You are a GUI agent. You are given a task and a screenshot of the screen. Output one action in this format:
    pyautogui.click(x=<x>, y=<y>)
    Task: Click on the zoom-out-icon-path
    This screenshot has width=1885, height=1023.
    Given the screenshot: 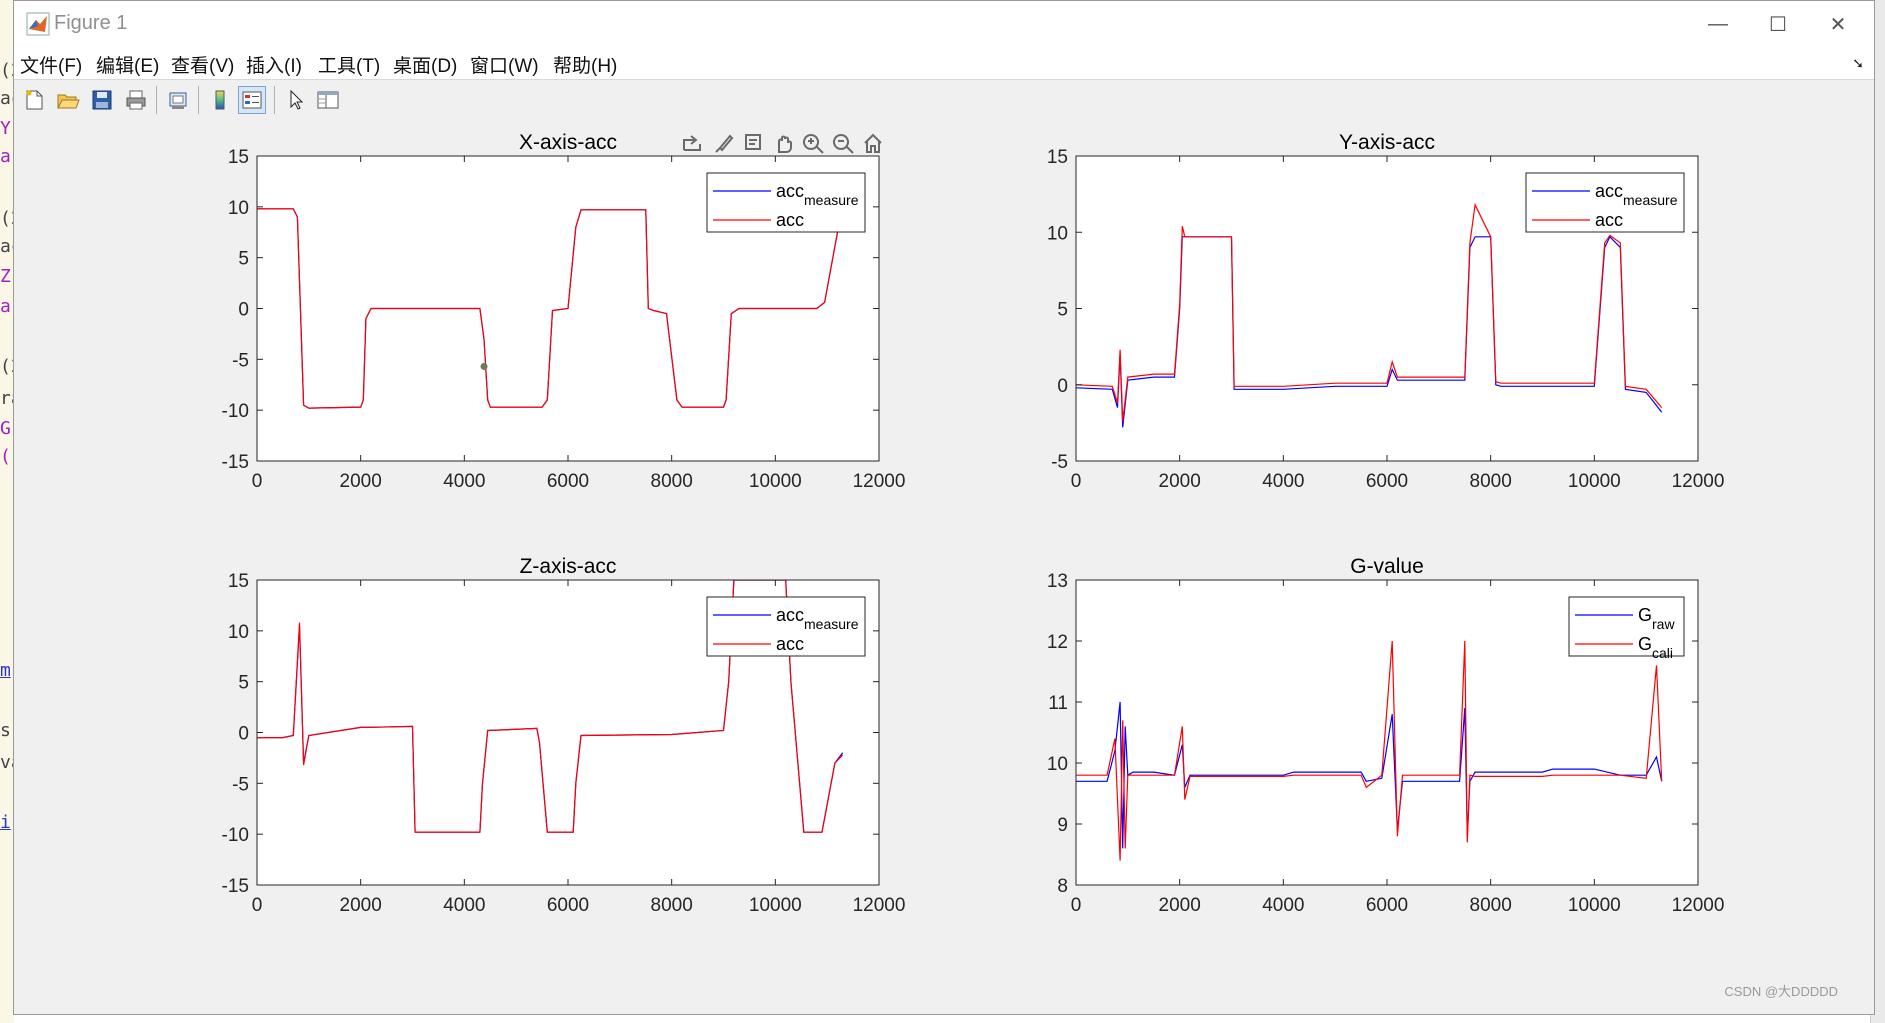 What is the action you would take?
    pyautogui.click(x=843, y=144)
    